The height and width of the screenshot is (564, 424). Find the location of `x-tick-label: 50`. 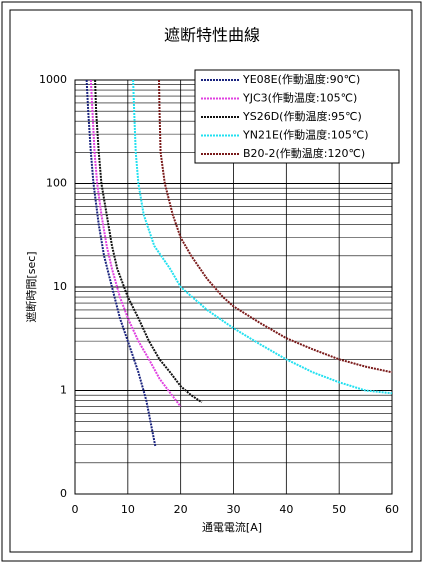

x-tick-label: 50 is located at coordinates (339, 509).